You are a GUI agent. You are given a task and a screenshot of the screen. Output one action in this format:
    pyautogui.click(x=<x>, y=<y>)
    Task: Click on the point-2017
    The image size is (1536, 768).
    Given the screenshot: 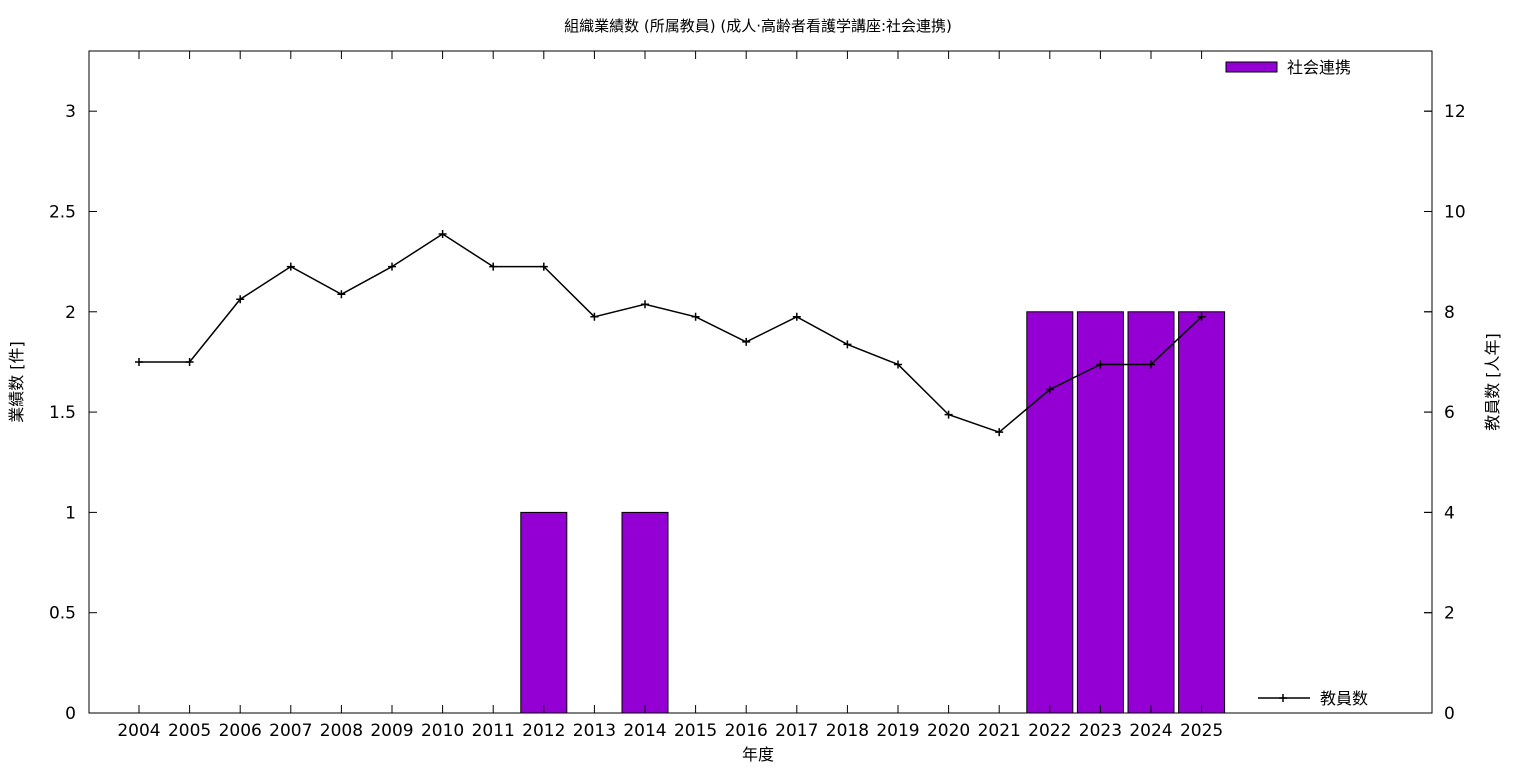 What is the action you would take?
    pyautogui.click(x=796, y=316)
    